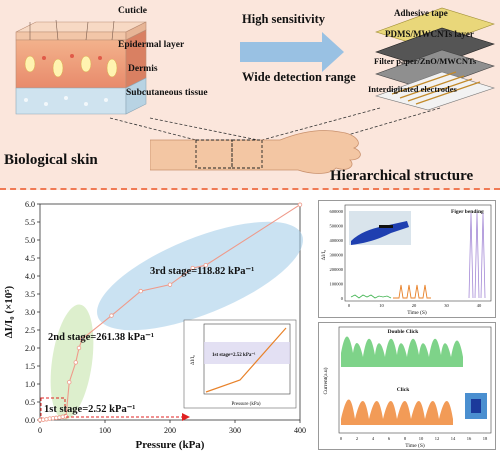 The image size is (500, 458). What do you see at coordinates (324, 255) in the screenshot?
I see `finger-y-label: ΔI/I₀` at bounding box center [324, 255].